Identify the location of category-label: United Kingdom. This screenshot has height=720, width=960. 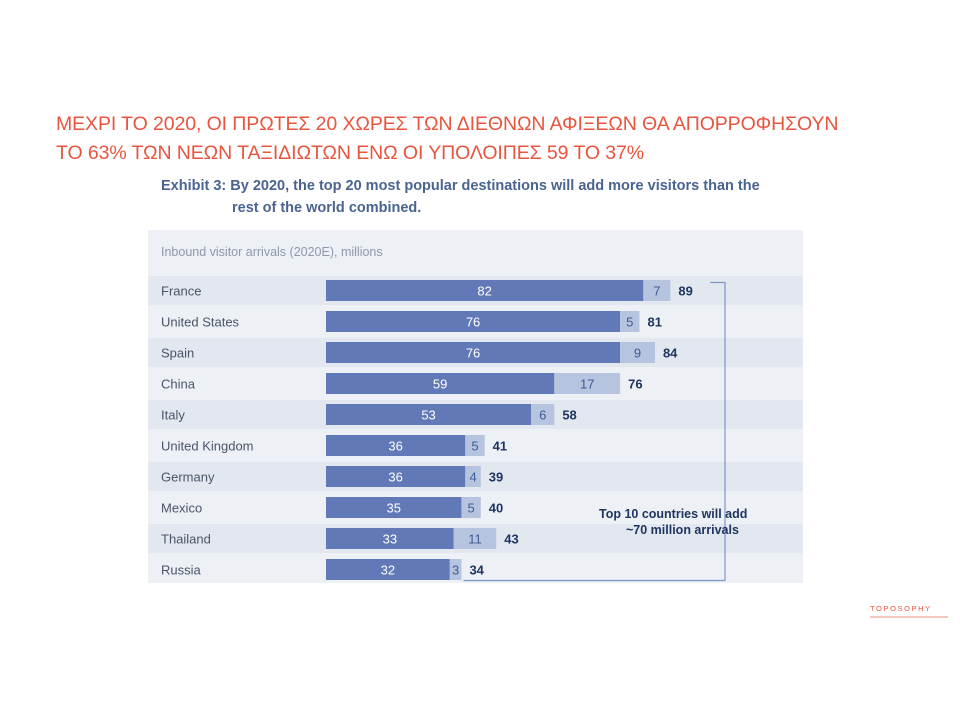
(207, 446).